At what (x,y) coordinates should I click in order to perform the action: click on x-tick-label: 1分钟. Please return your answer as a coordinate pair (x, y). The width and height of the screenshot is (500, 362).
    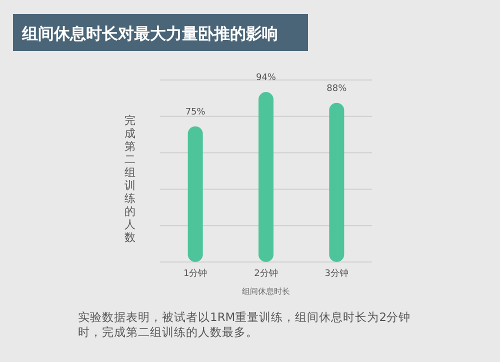
    Looking at the image, I should click on (195, 273).